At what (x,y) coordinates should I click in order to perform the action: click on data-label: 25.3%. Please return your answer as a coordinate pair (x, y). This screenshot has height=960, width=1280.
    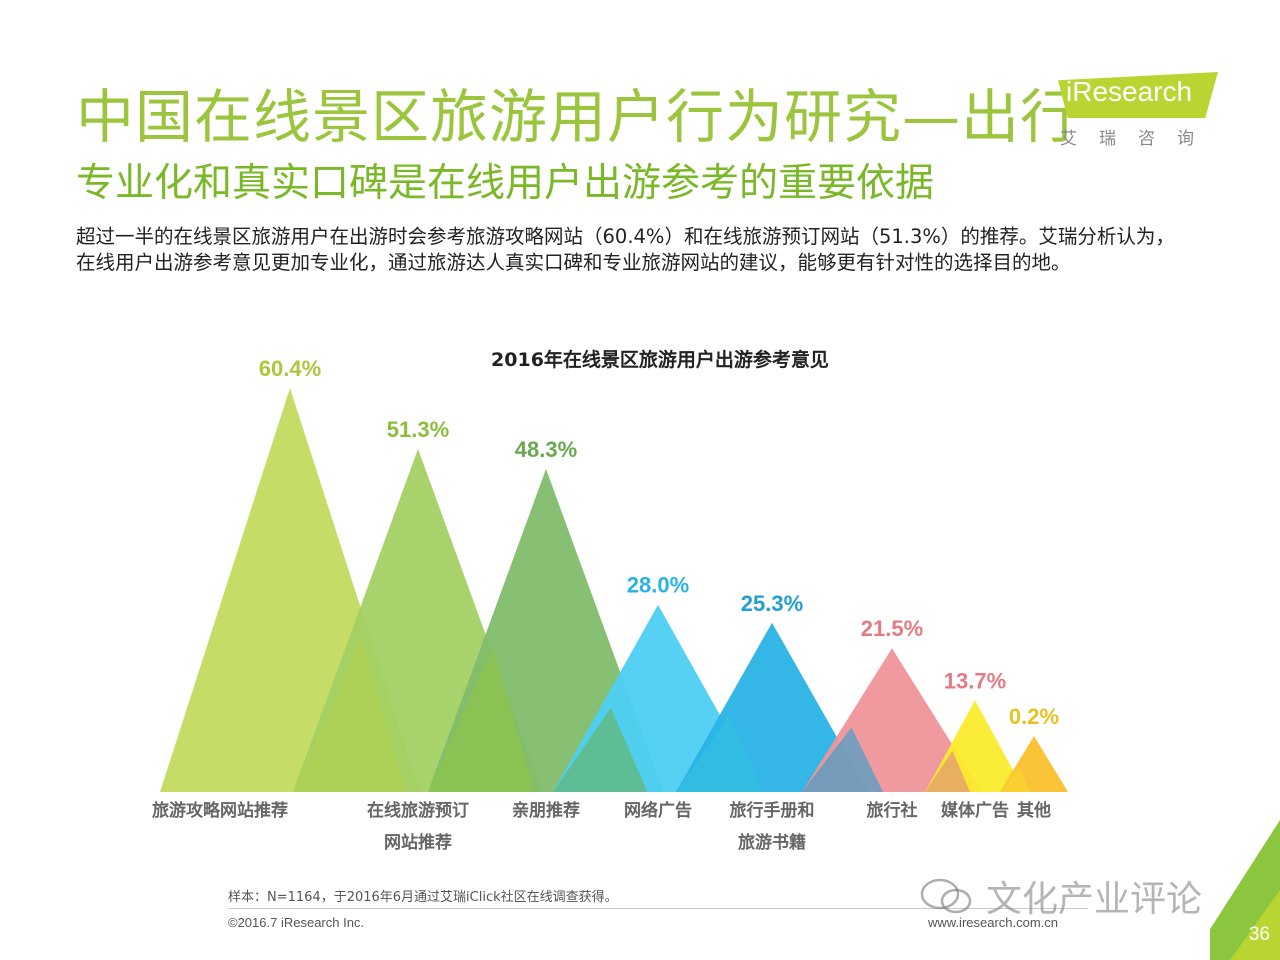
    Looking at the image, I should click on (772, 603).